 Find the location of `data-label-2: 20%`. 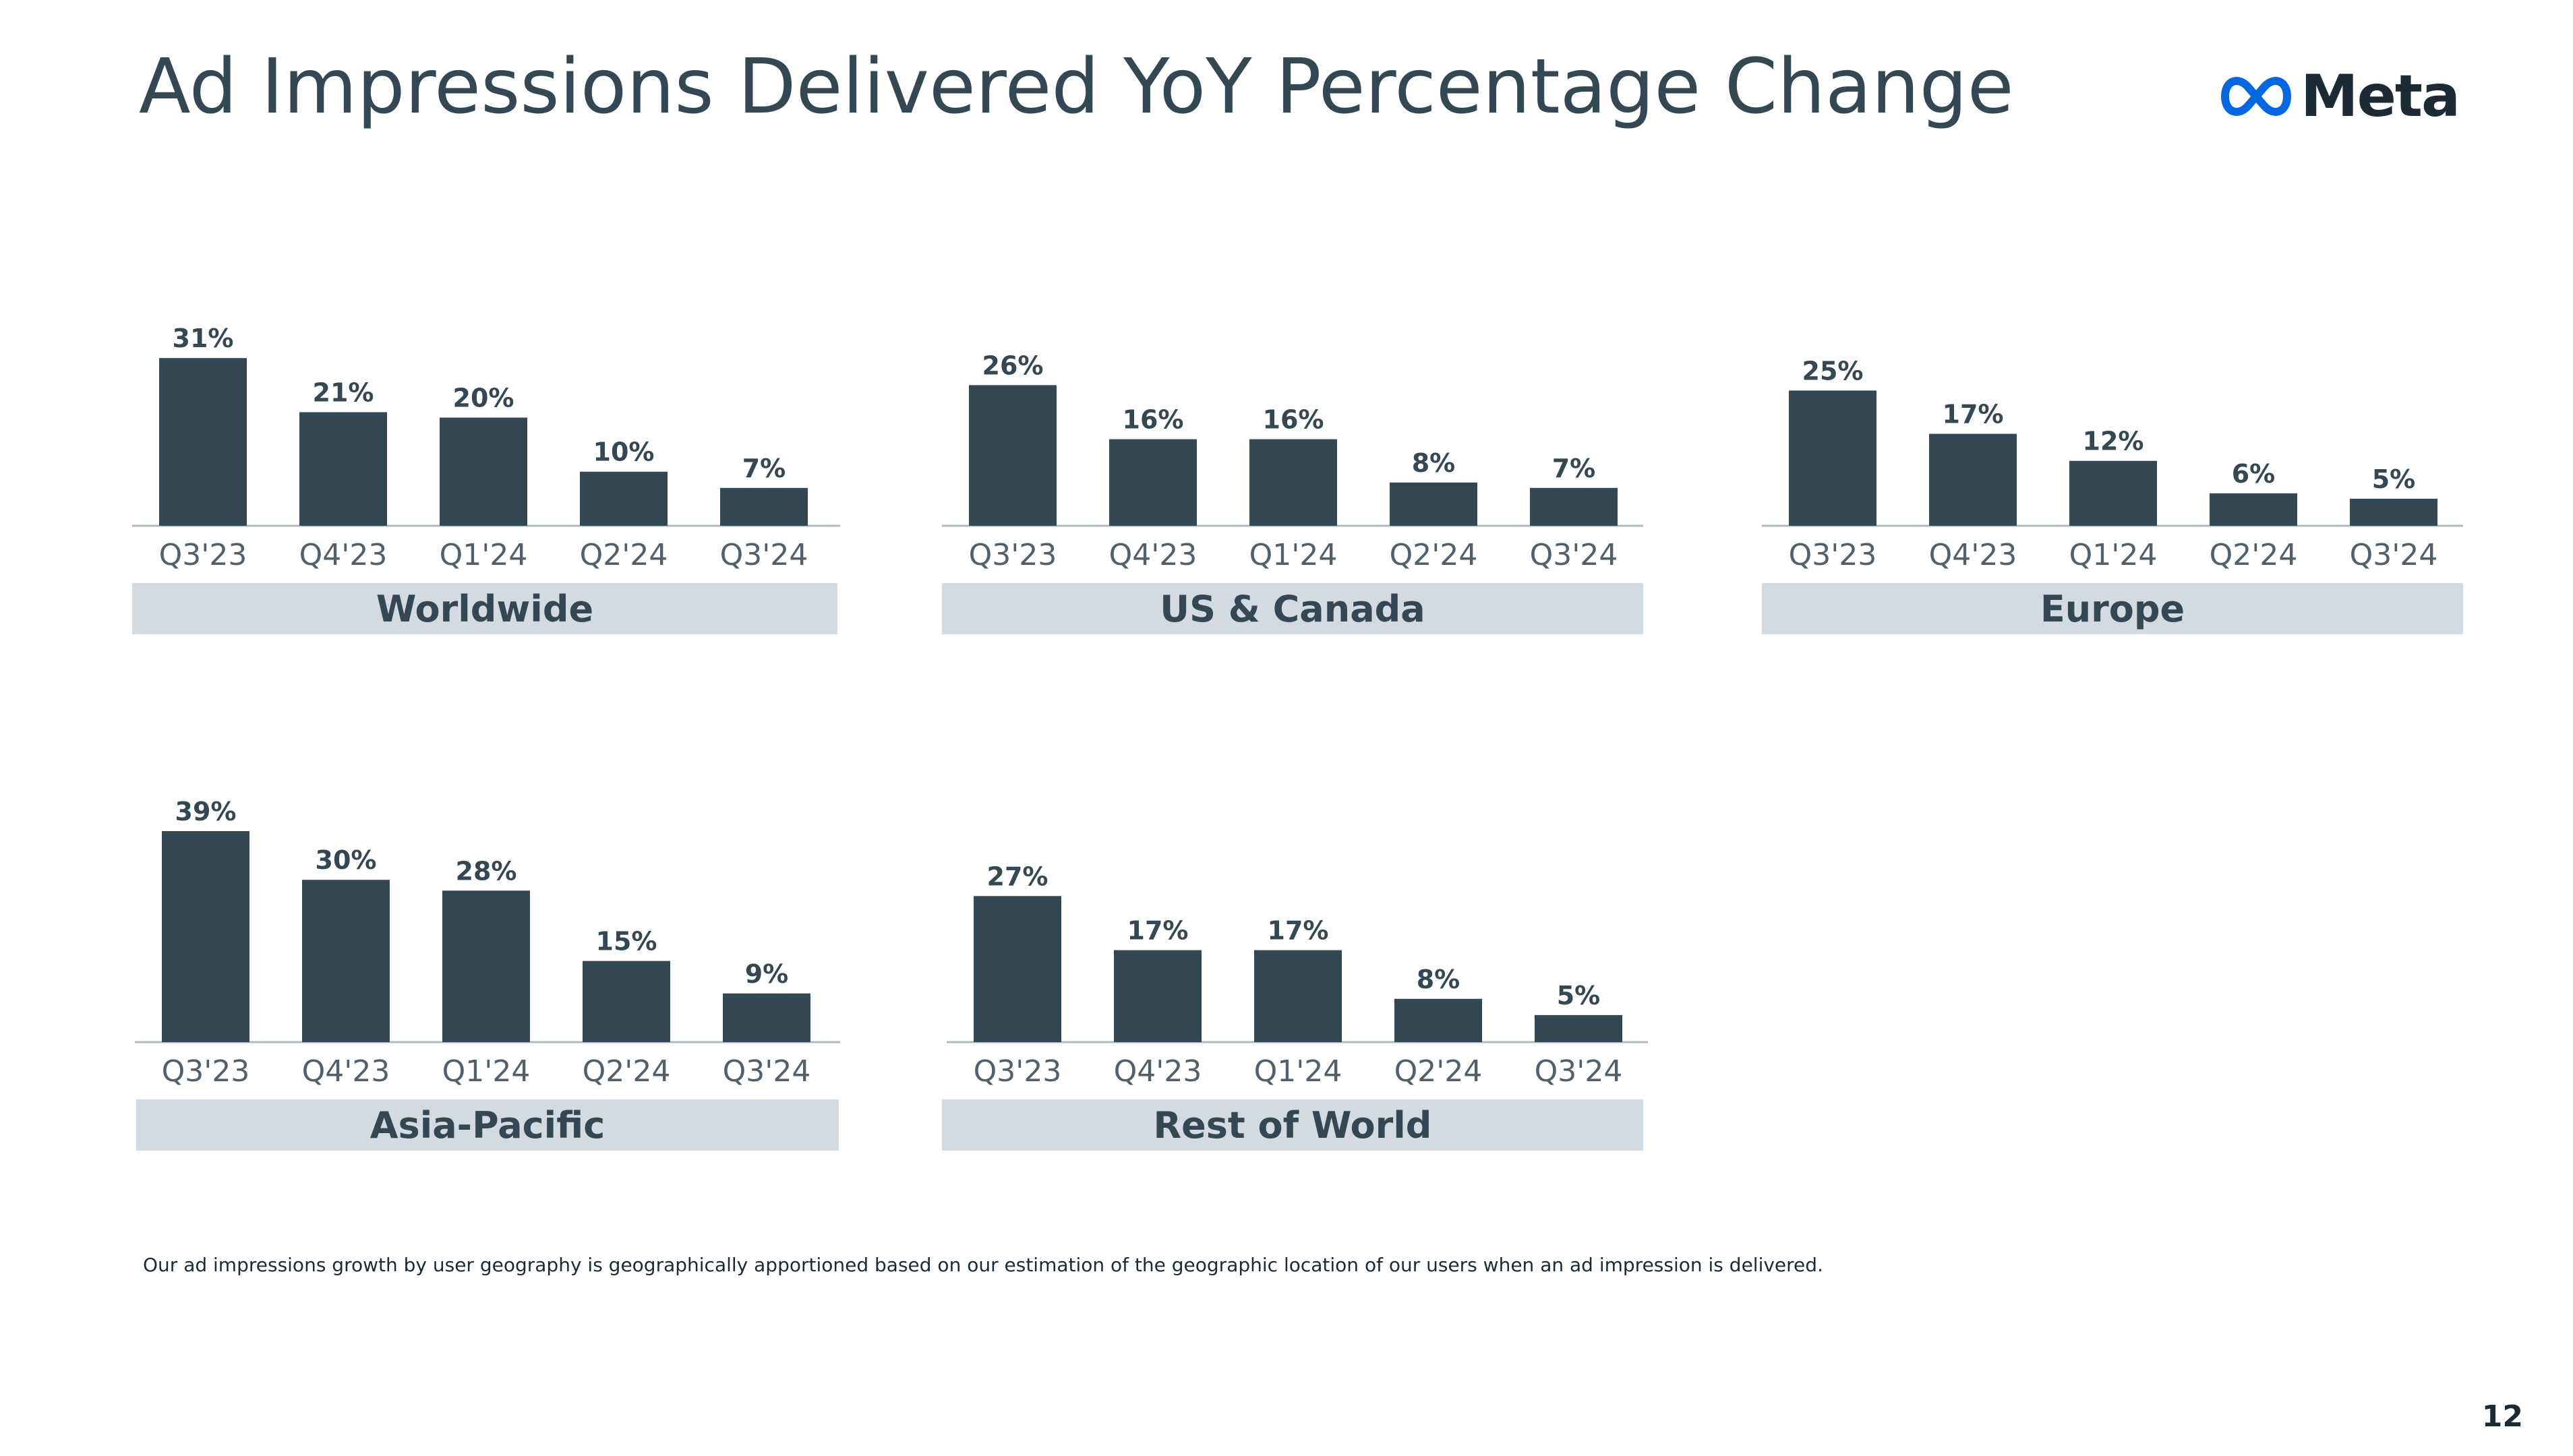

data-label-2: 20% is located at coordinates (483, 398).